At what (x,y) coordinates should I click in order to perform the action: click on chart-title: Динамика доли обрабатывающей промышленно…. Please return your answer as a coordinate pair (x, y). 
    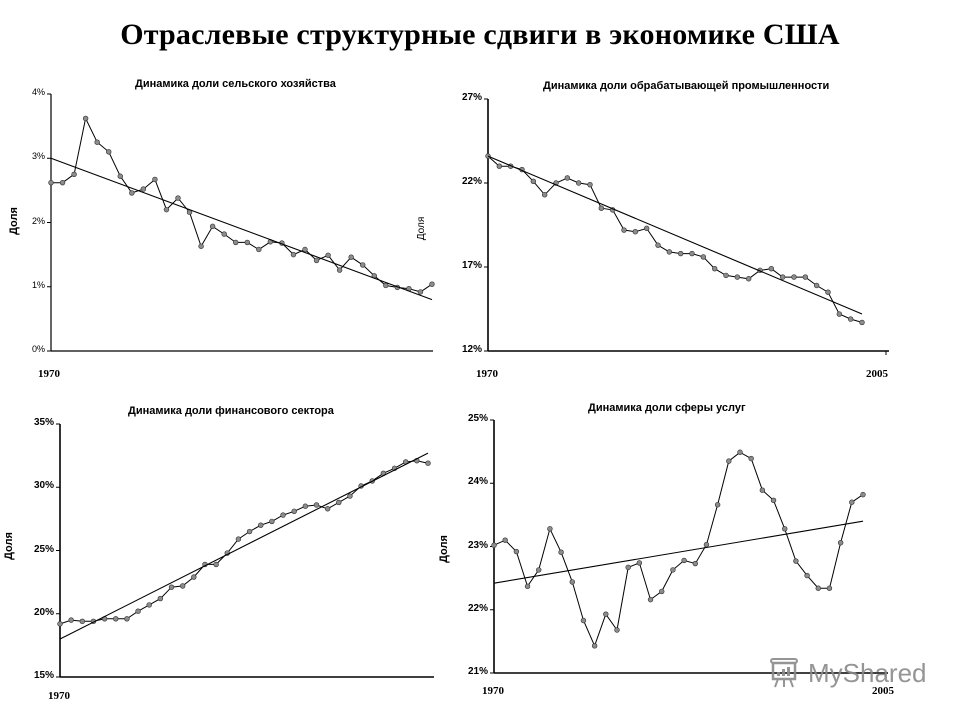
    Looking at the image, I should click on (686, 86).